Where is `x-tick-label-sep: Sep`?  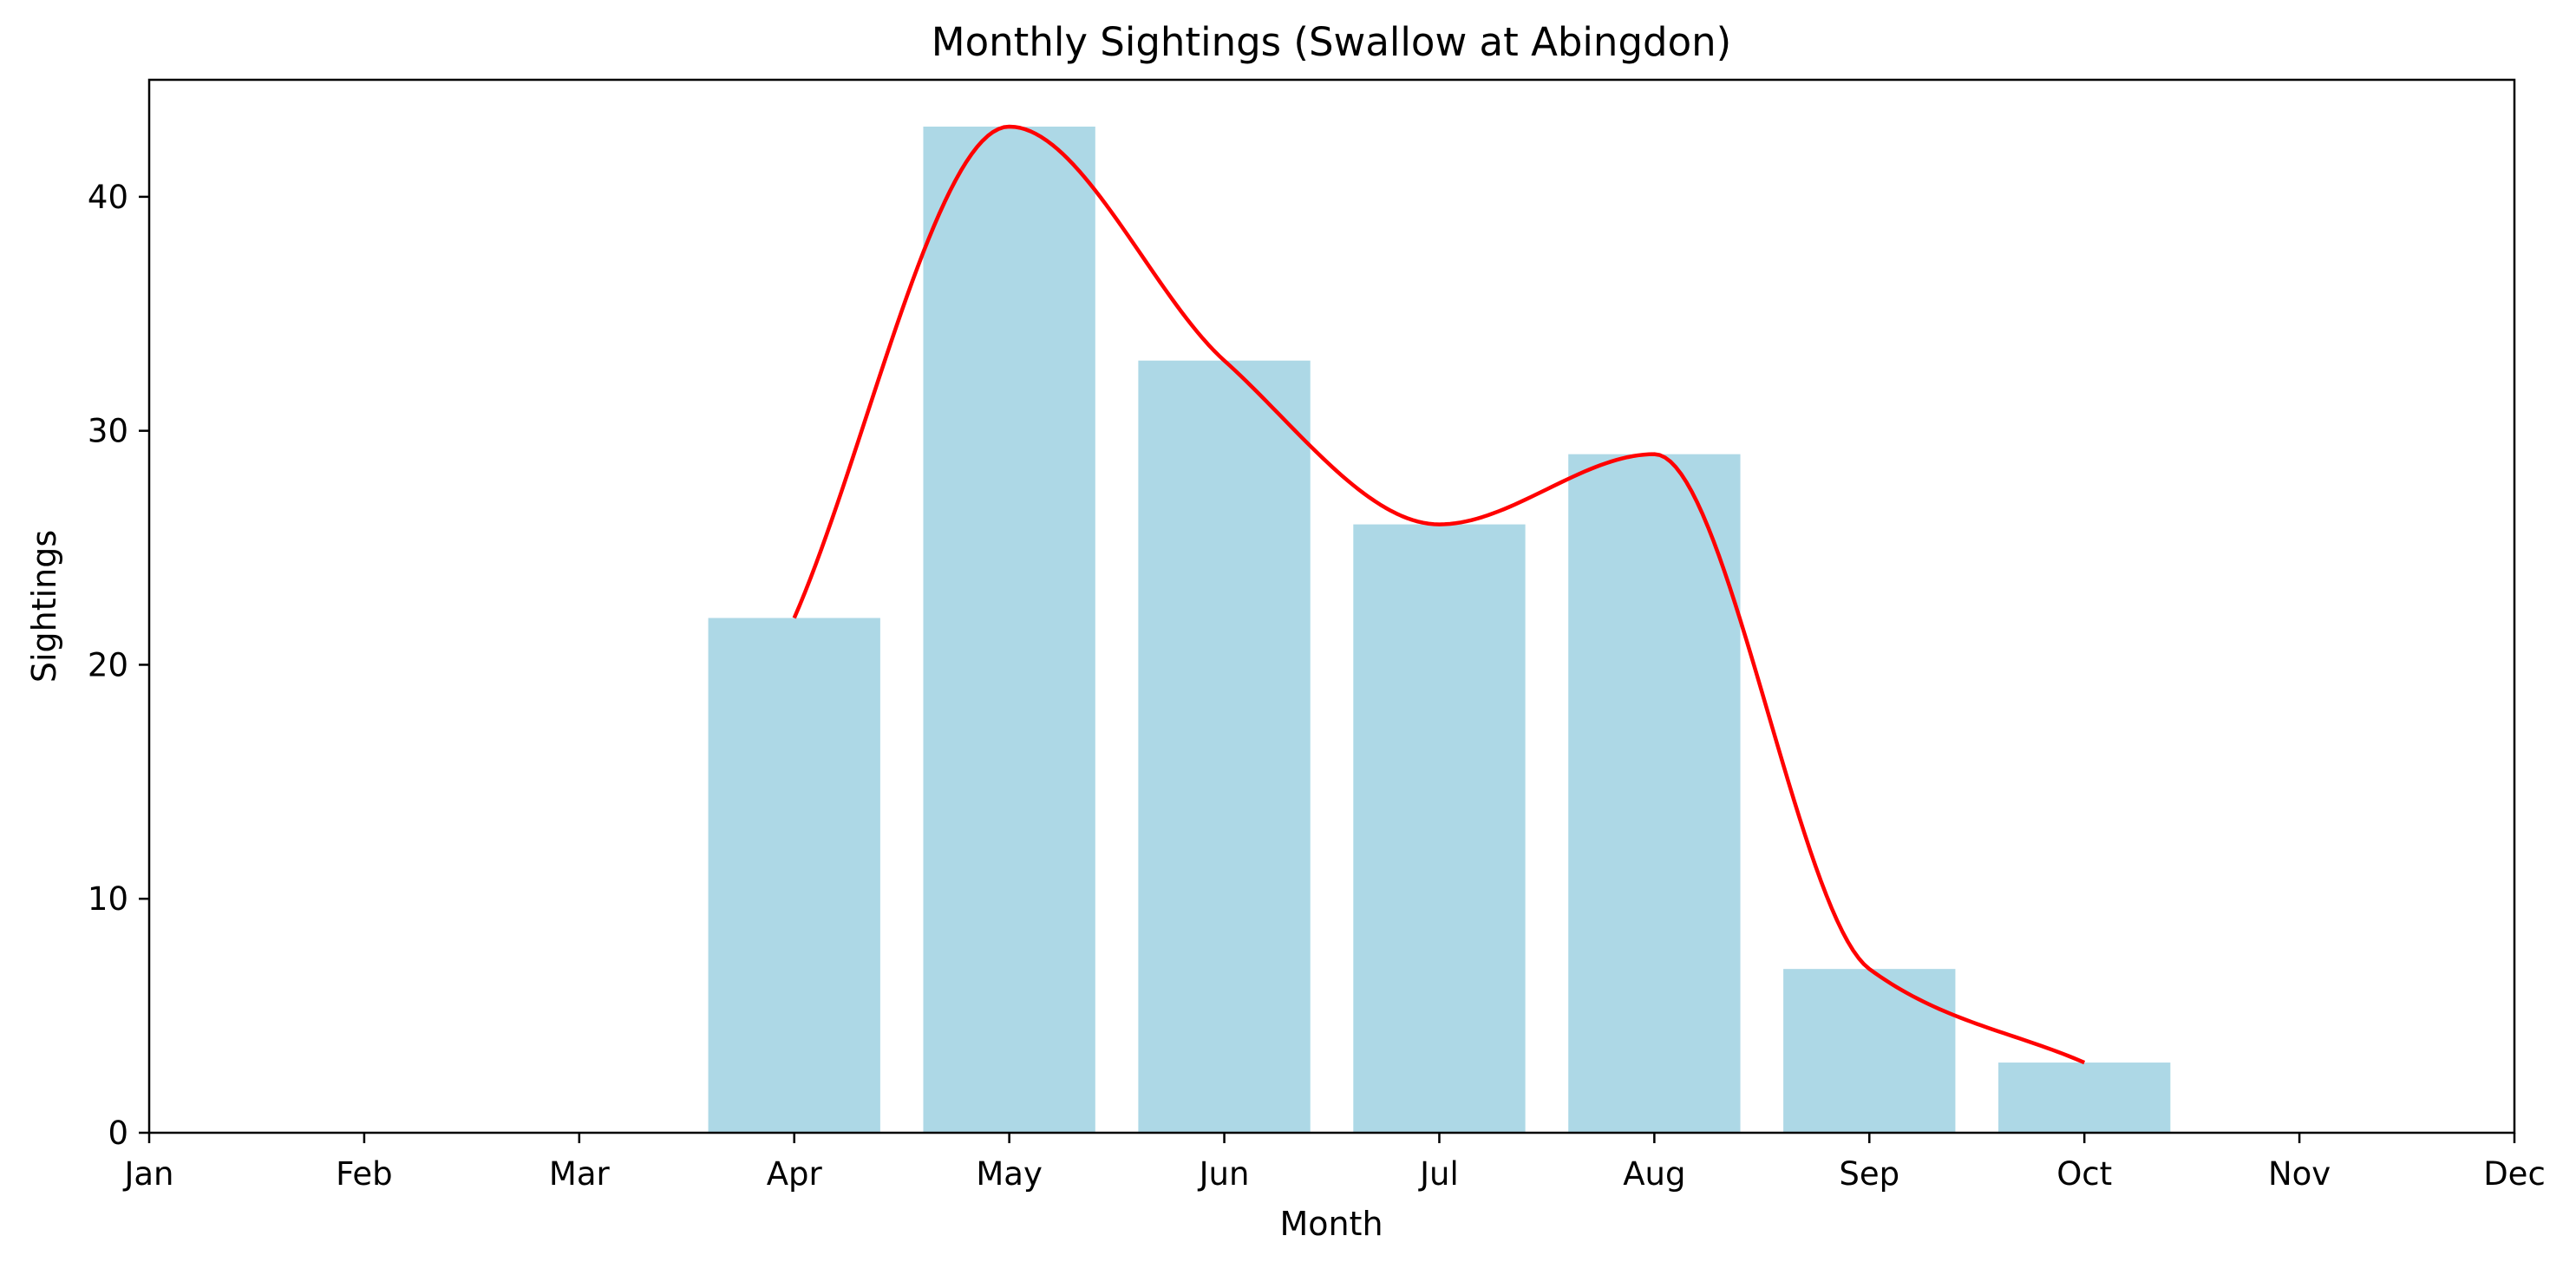
x-tick-label-sep: Sep is located at coordinates (1869, 1174).